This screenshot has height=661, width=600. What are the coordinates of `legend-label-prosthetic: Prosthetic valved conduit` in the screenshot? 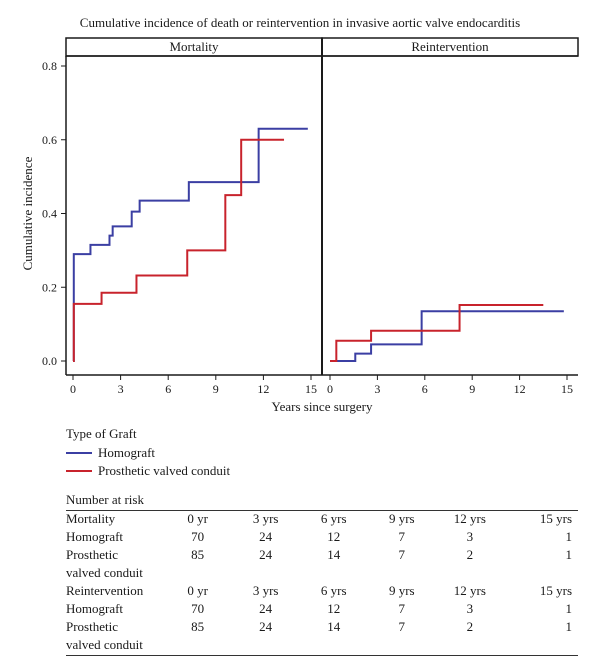 It's located at (164, 470).